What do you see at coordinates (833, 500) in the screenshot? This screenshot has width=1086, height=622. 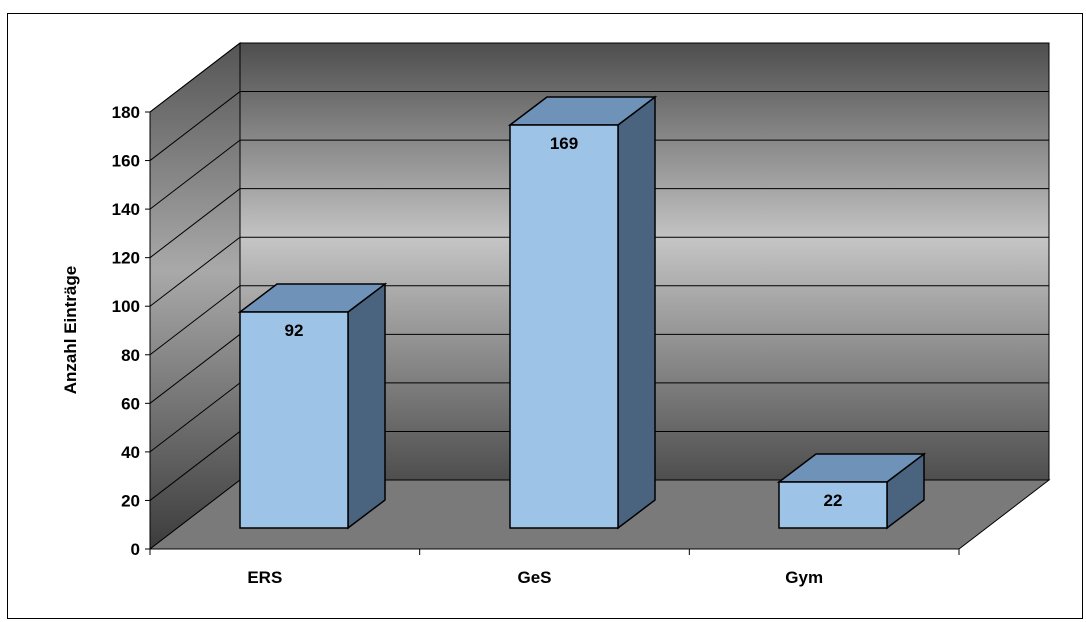 I see `data-label: 22` at bounding box center [833, 500].